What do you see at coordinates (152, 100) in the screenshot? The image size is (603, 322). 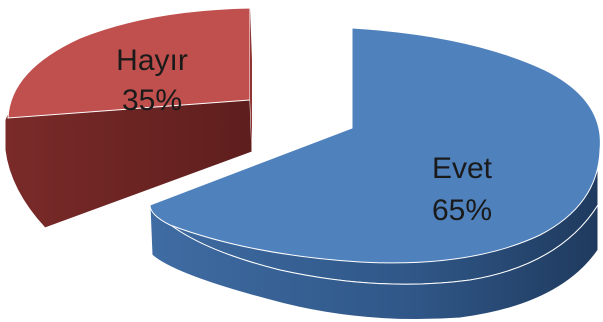 I see `slice-value-hayir: 35%` at bounding box center [152, 100].